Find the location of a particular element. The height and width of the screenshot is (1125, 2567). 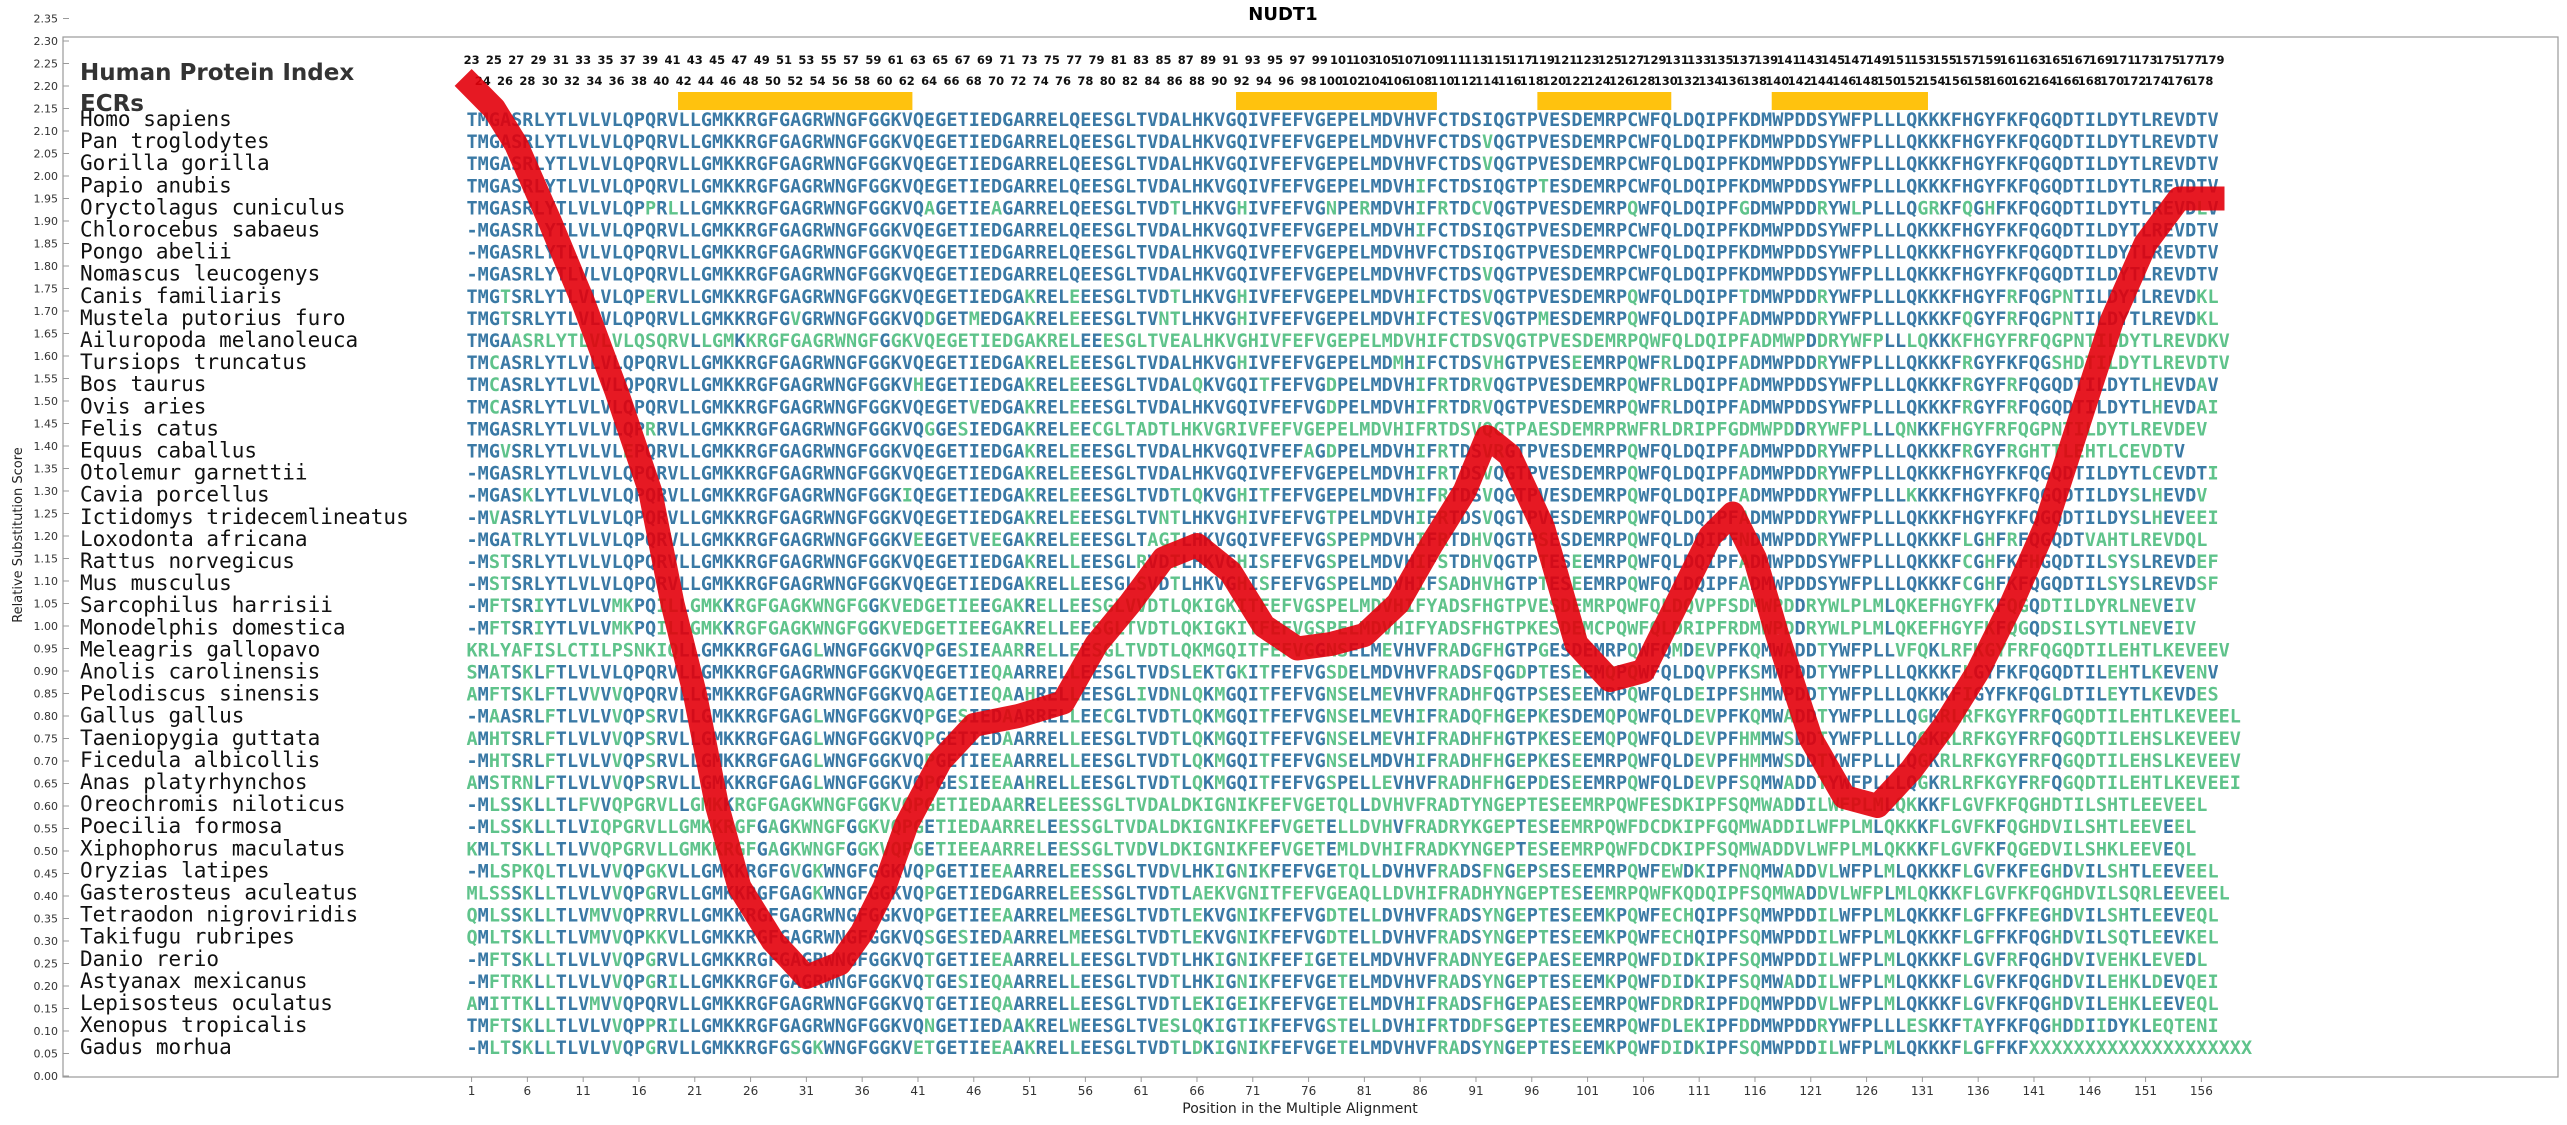

y-tick-label: 1.65 is located at coordinates (46, 334).